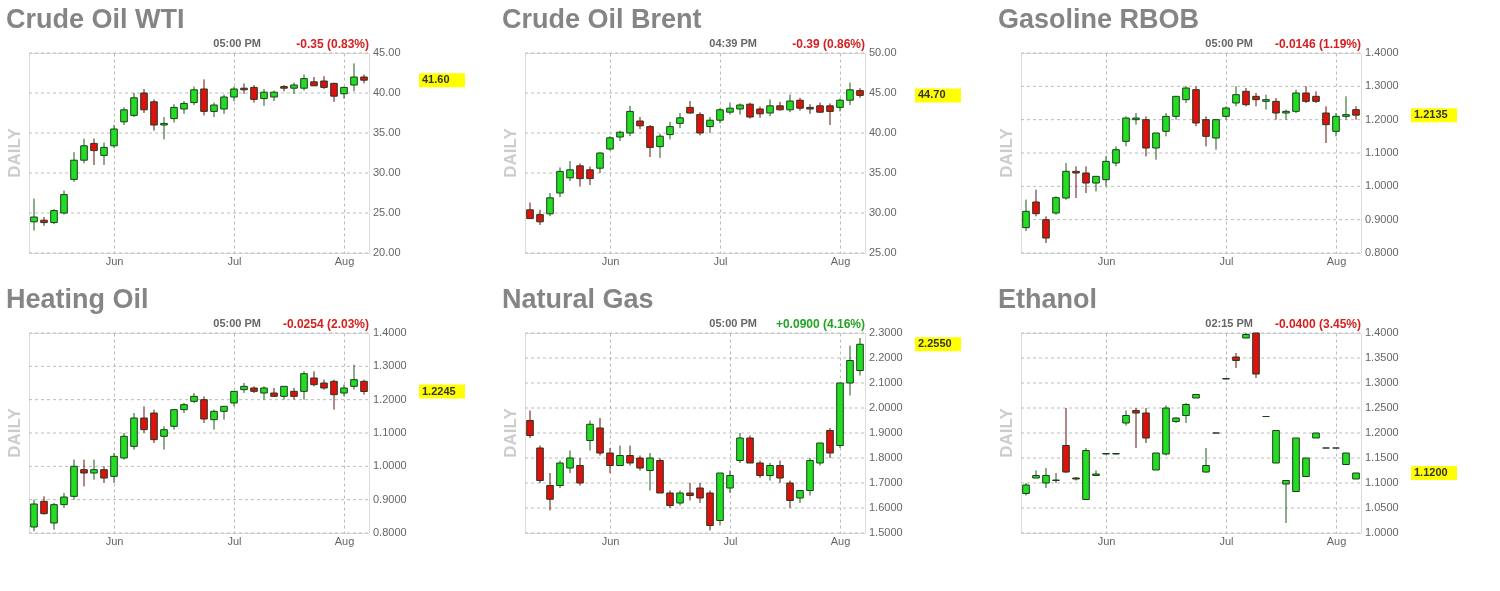 The width and height of the screenshot is (1500, 591). What do you see at coordinates (602, 19) in the screenshot?
I see `chart-title: Crude Oil Brent` at bounding box center [602, 19].